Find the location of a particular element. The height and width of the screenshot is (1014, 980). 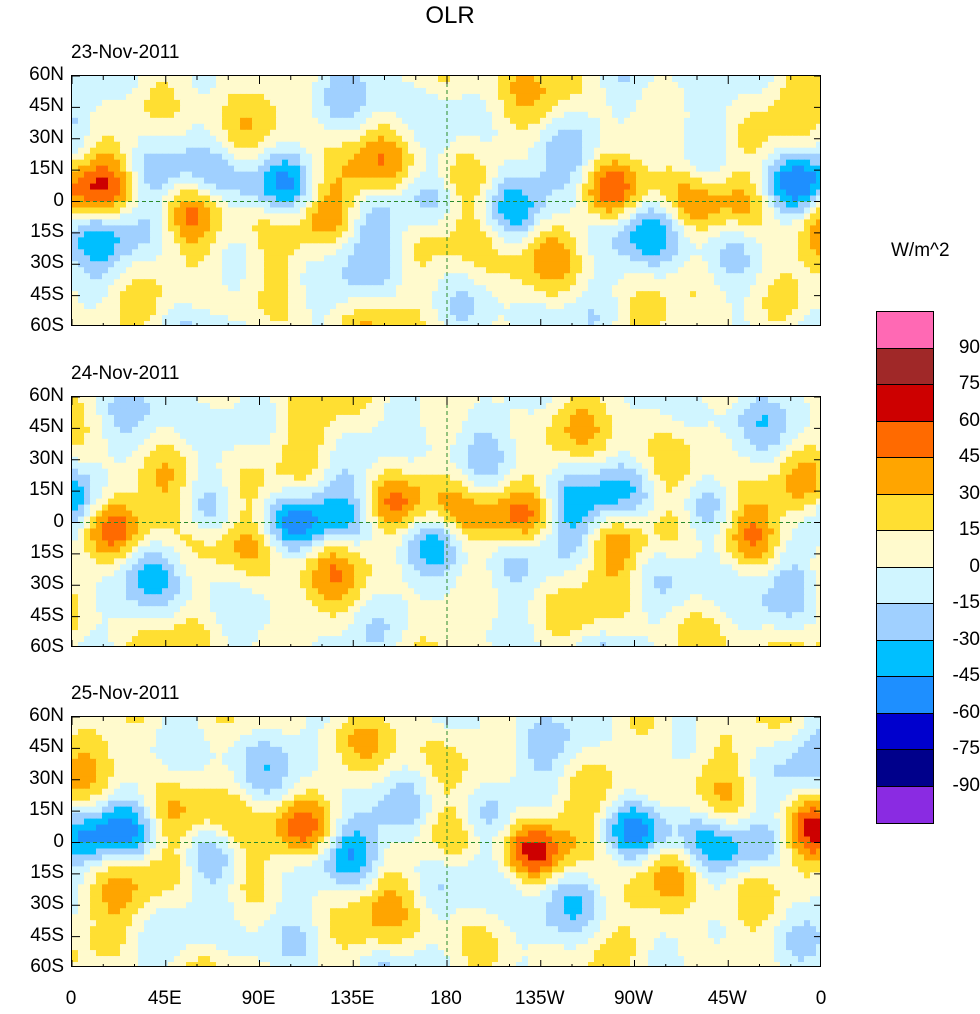

colorbar-label: 45 is located at coordinates (969, 456).